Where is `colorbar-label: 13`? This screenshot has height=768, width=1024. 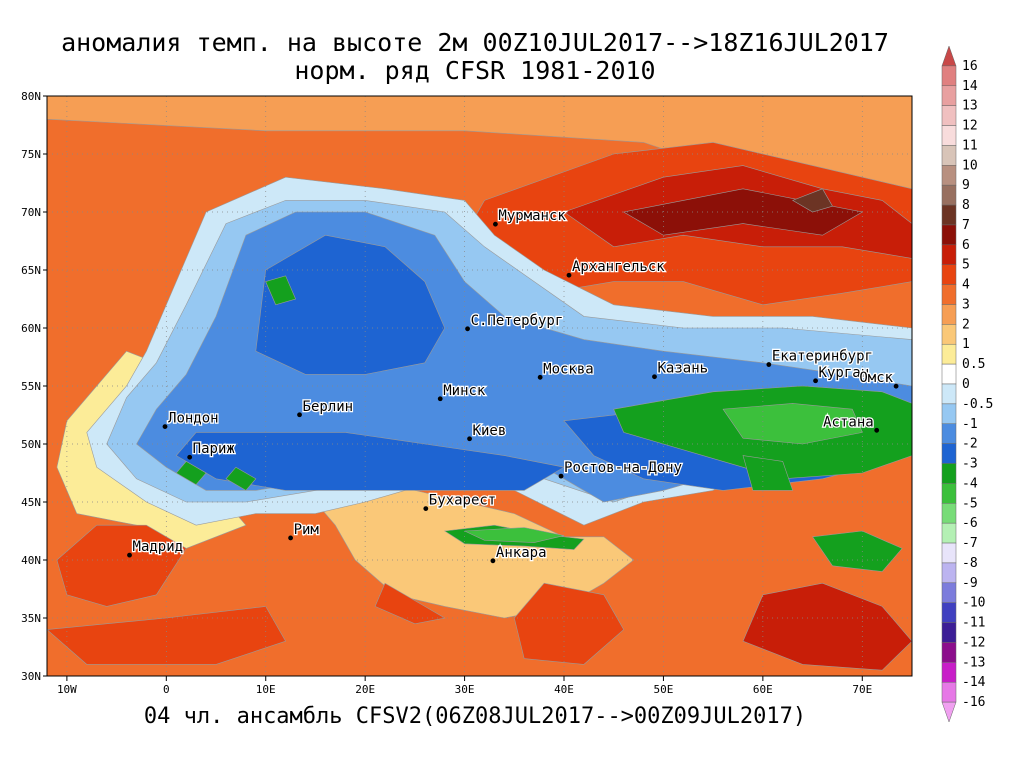
colorbar-label: 13 is located at coordinates (970, 106).